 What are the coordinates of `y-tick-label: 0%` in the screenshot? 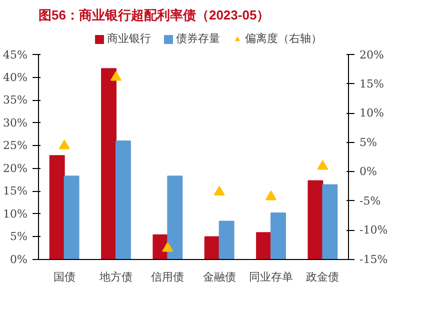 It's located at (19, 259).